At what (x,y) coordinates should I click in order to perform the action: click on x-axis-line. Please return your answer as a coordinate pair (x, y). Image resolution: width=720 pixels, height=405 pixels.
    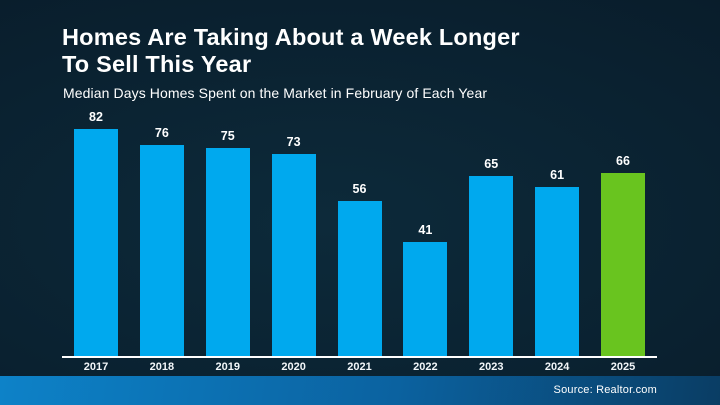
    Looking at the image, I should click on (359, 357).